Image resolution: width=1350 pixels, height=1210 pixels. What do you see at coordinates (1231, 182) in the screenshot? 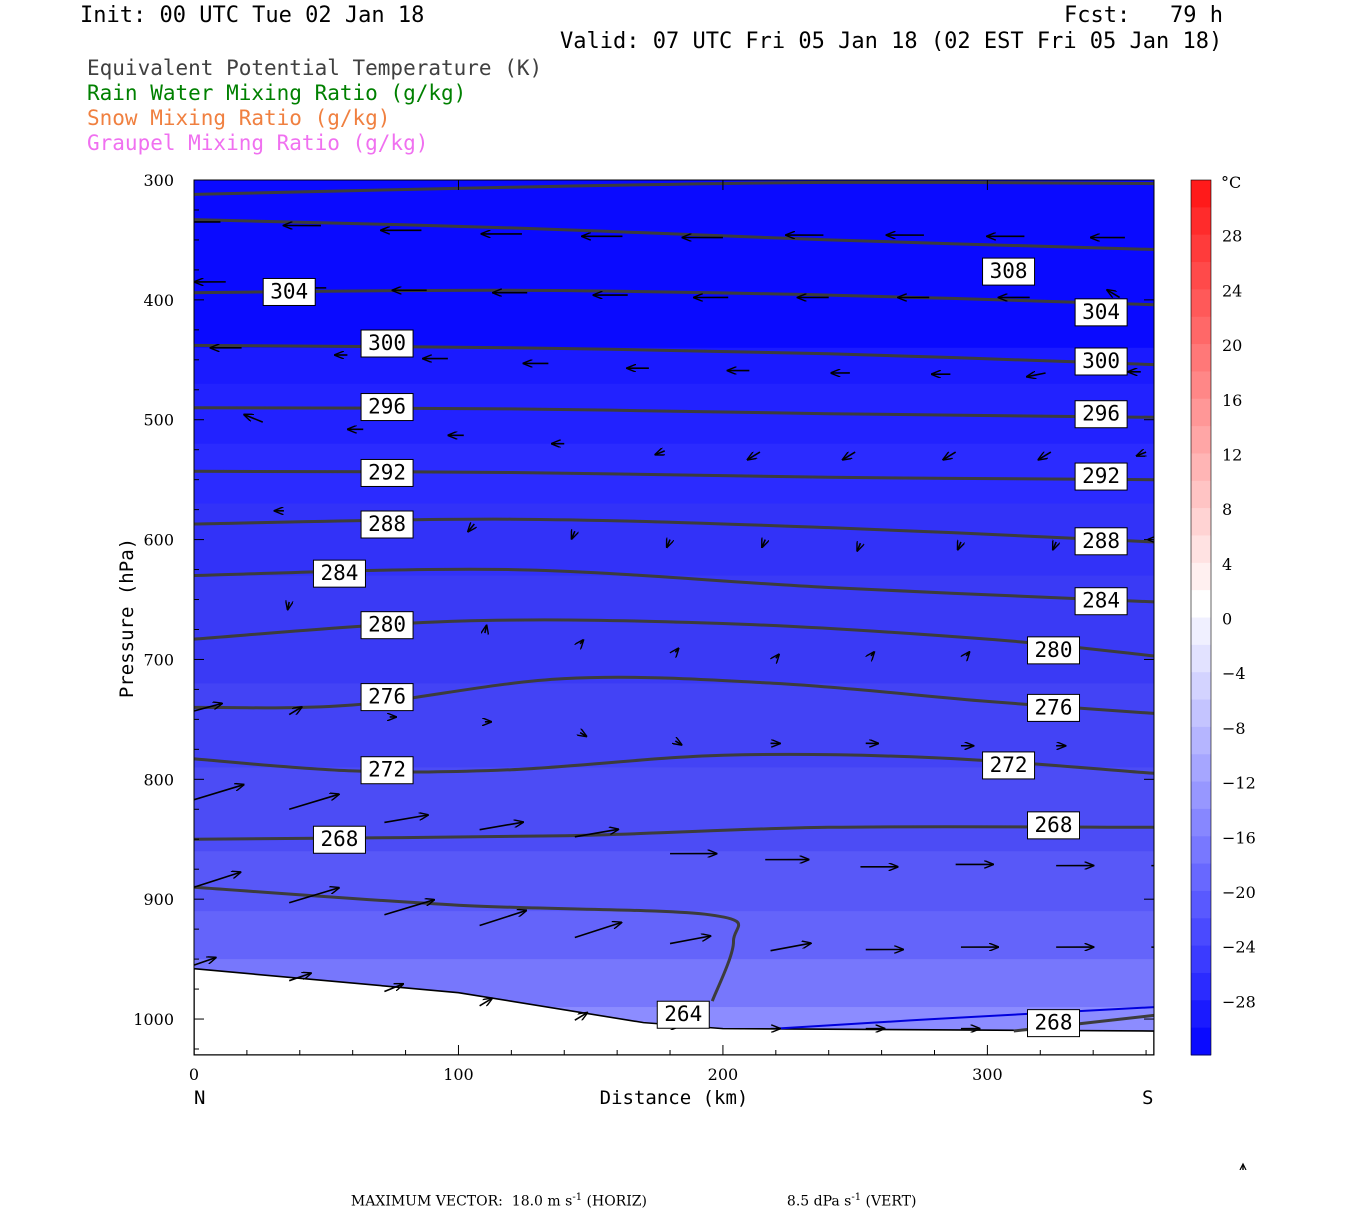
I see `colorbar-unit: °C` at bounding box center [1231, 182].